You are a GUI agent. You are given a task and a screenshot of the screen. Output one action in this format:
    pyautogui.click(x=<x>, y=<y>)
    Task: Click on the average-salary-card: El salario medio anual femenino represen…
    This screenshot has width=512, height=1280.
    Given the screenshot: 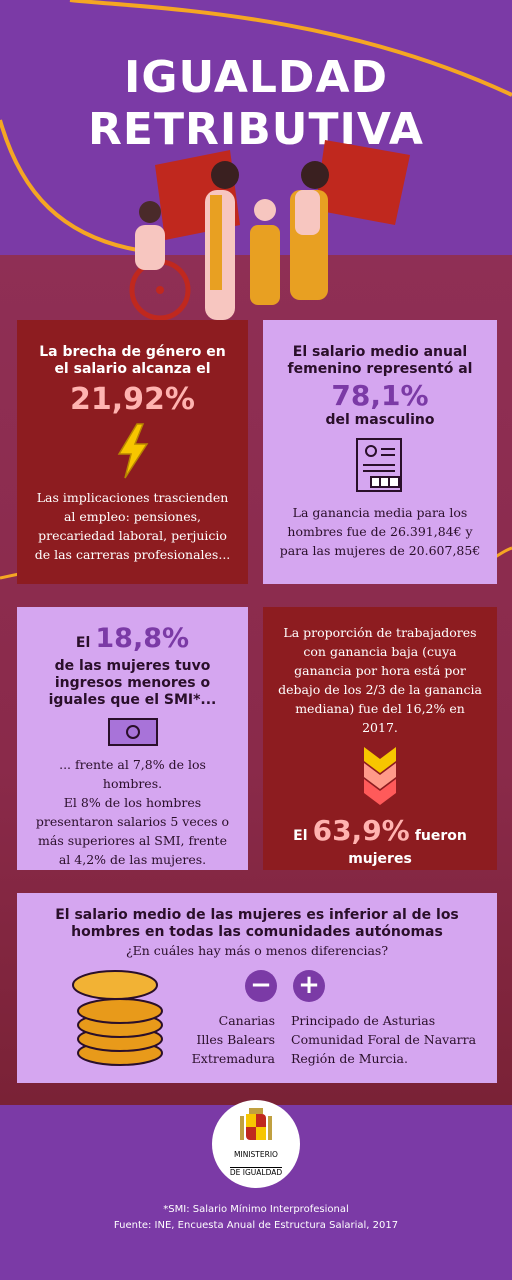 What is the action you would take?
    pyautogui.click(x=380, y=452)
    